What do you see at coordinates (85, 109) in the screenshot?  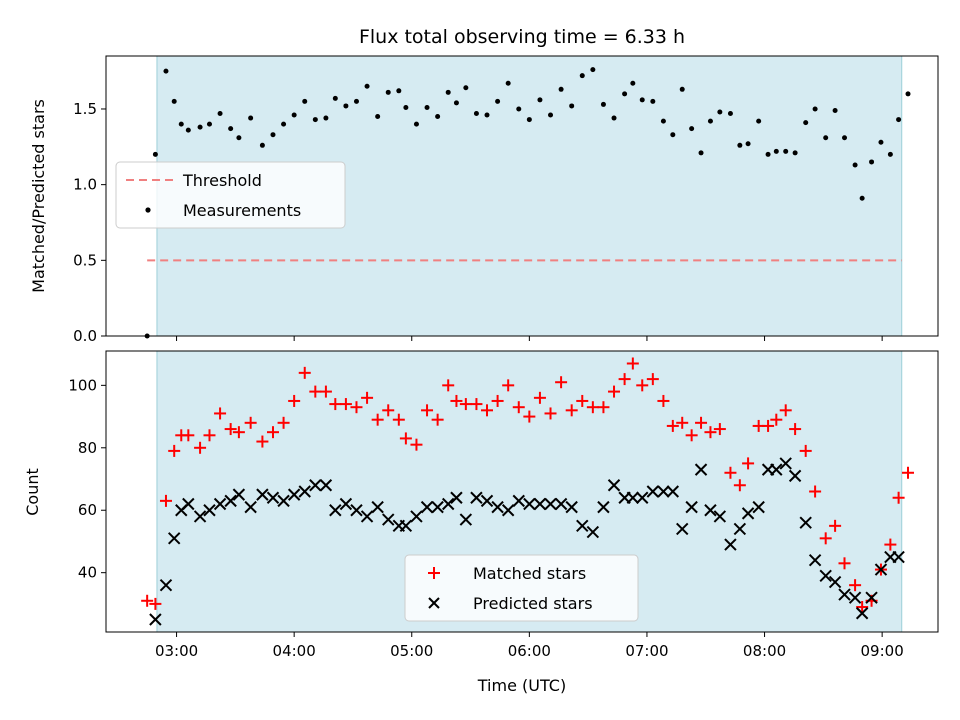 I see `top-y-tick-label-3: 1.5` at bounding box center [85, 109].